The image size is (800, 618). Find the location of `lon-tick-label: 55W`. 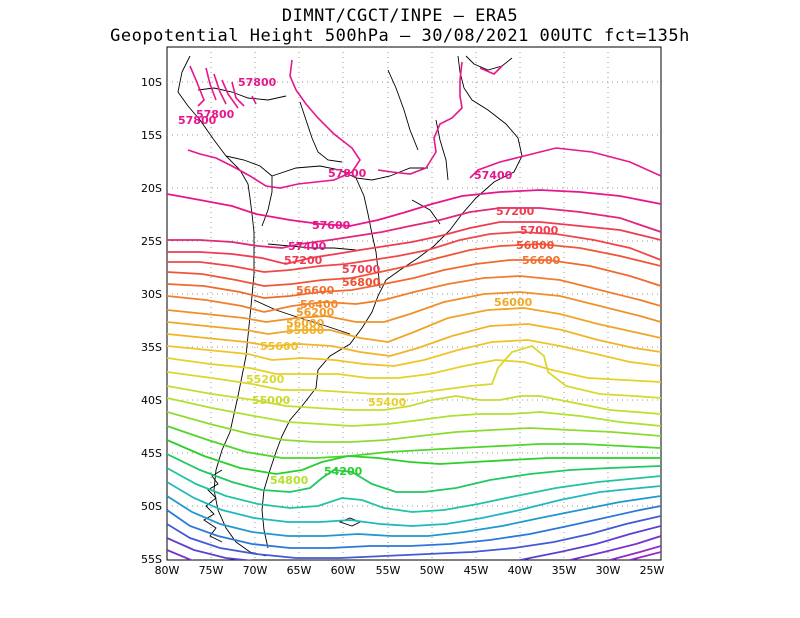

lon-tick-label: 55W is located at coordinates (388, 570).